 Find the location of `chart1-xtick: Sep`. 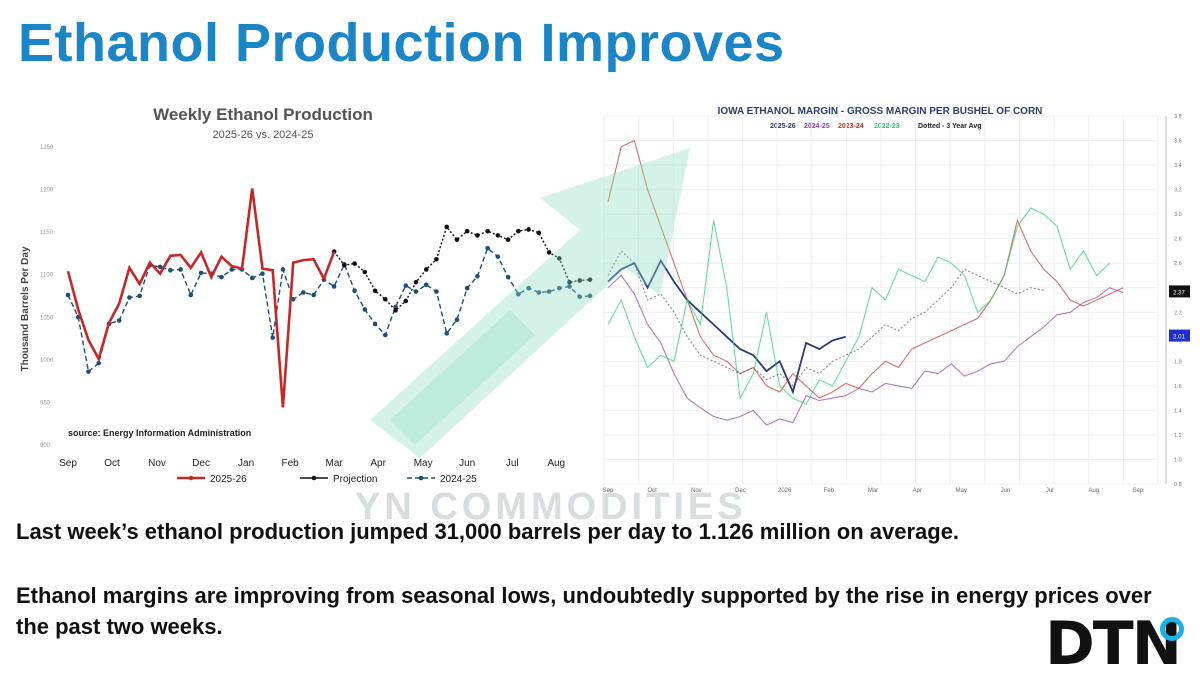

chart1-xtick: Sep is located at coordinates (68, 463).